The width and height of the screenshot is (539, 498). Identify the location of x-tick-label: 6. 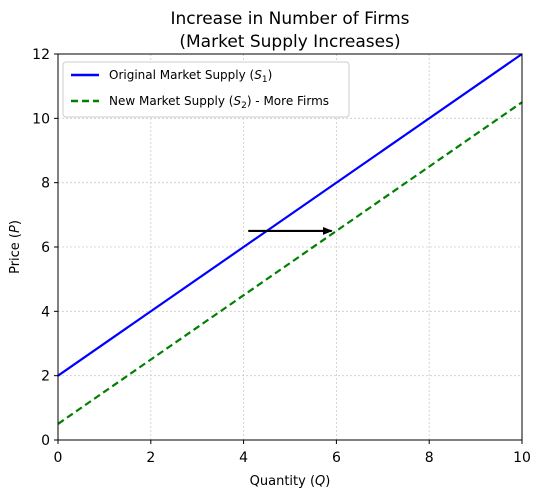
(336, 458).